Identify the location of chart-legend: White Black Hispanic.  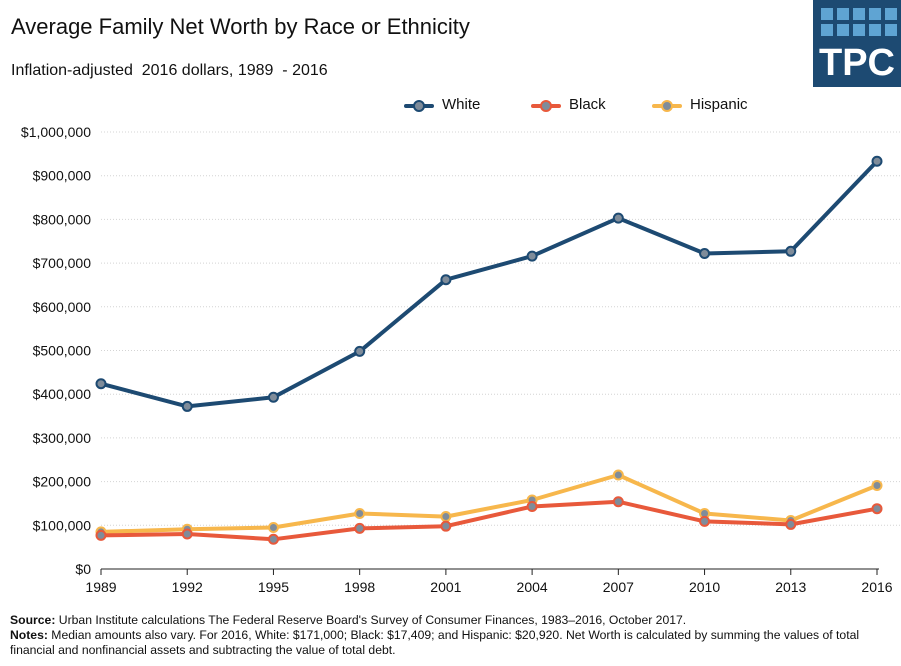
(450, 106).